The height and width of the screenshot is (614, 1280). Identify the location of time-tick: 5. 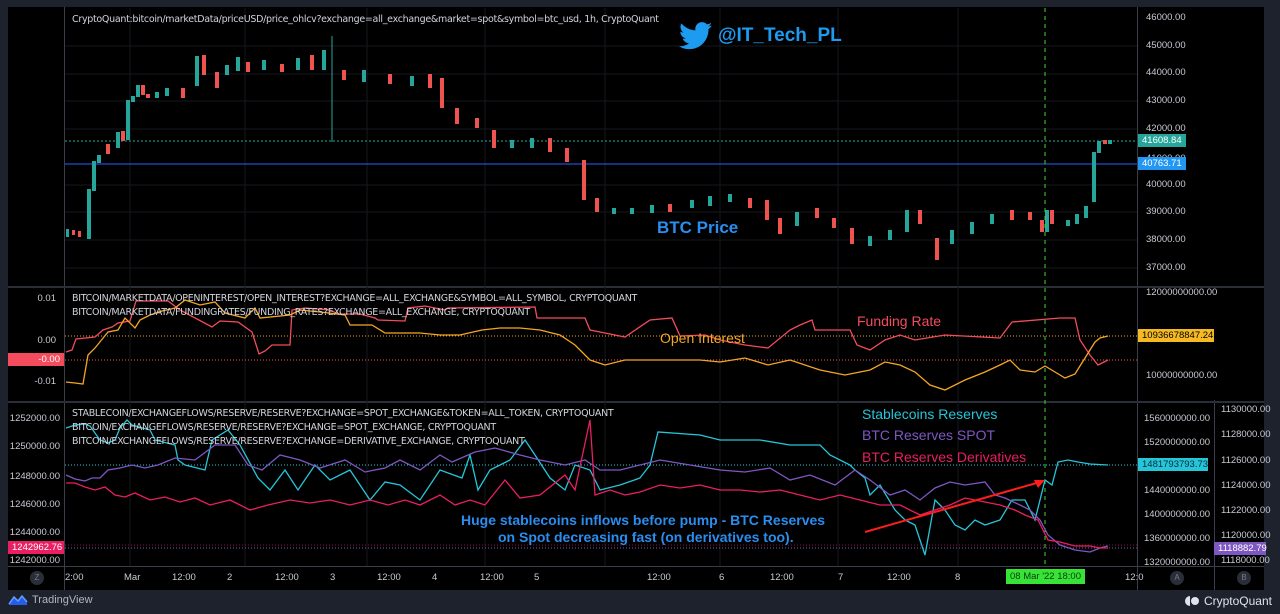
(537, 577).